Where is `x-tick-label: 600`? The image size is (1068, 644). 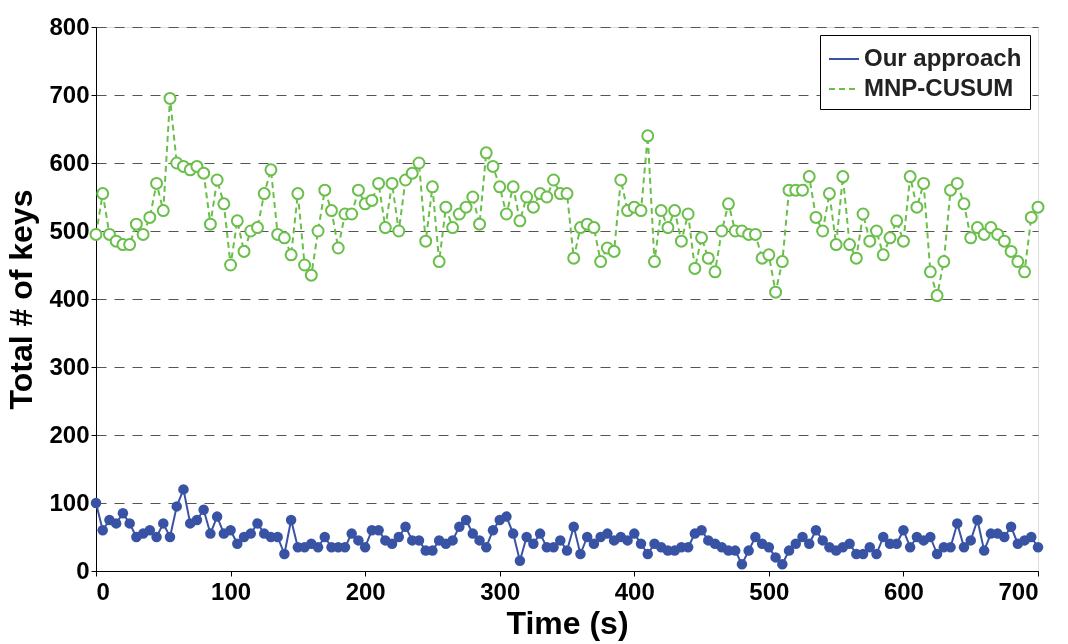
x-tick-label: 600 is located at coordinates (903, 591).